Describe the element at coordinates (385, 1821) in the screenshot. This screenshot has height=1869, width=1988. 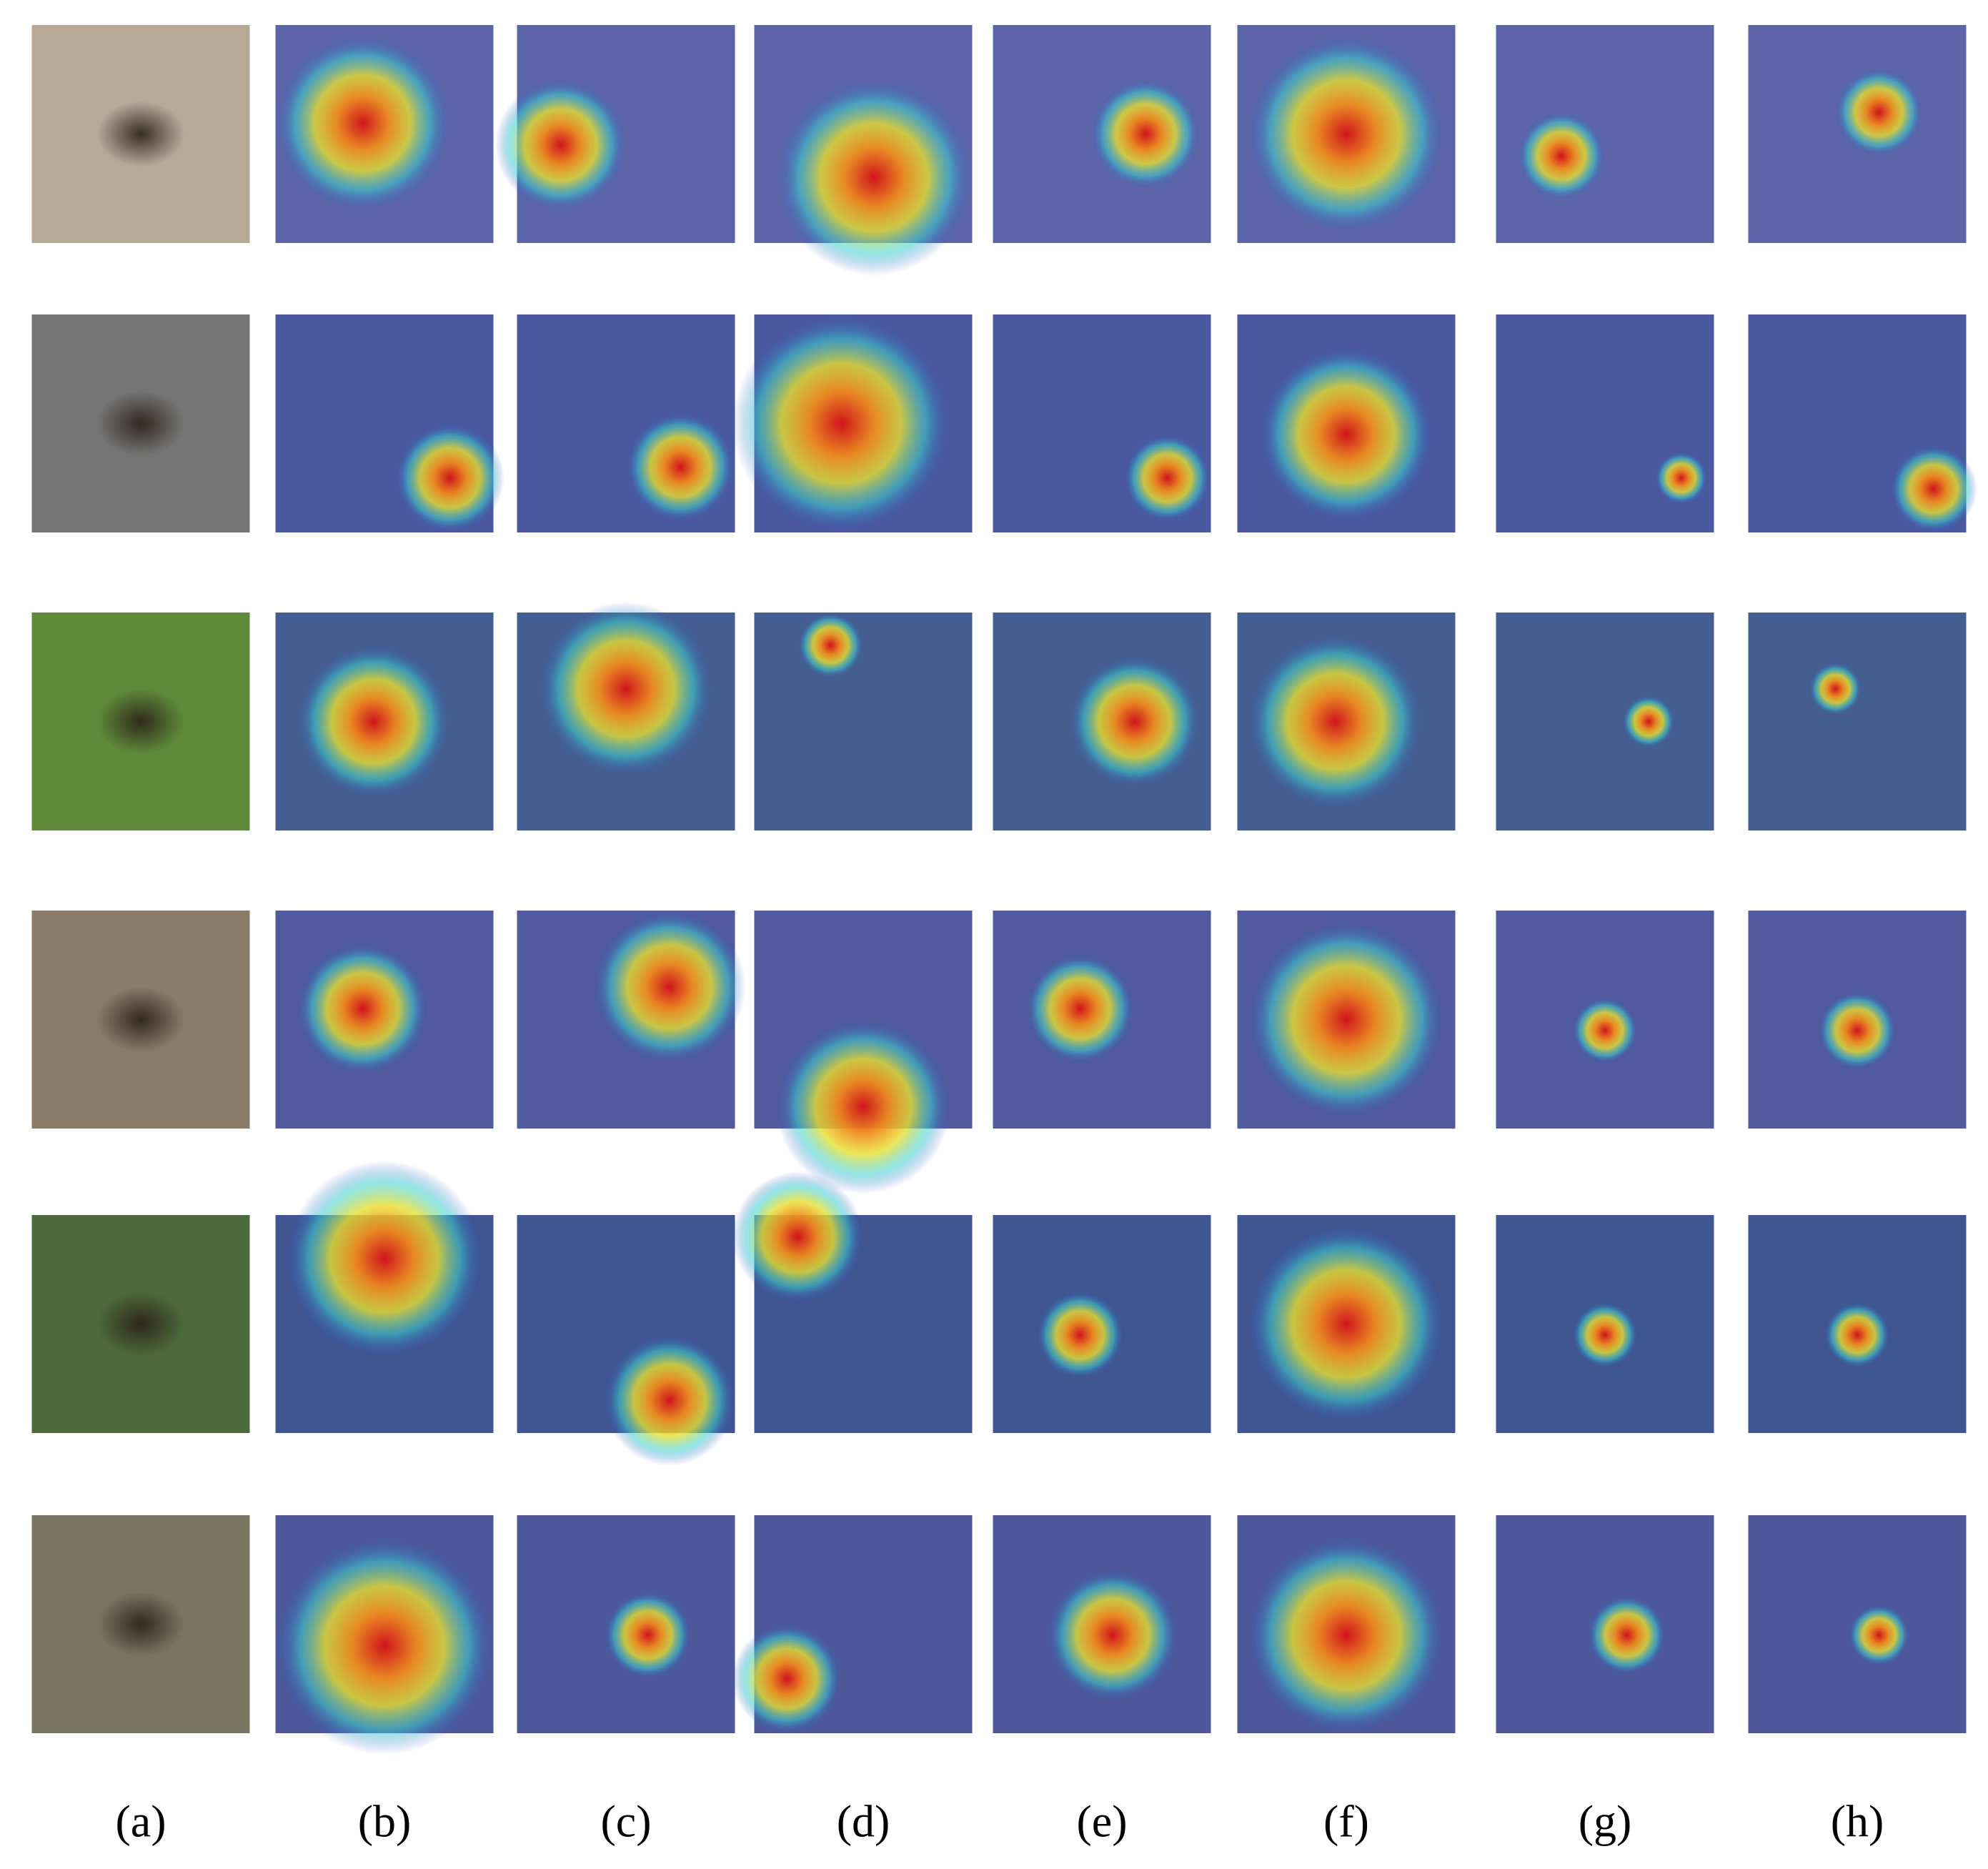
I see `column-label: (b)` at that location.